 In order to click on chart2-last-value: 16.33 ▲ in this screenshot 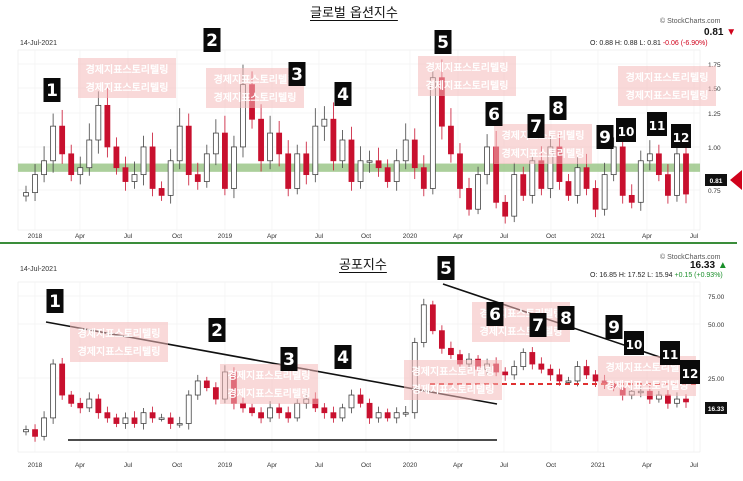, I will do `click(709, 265)`.